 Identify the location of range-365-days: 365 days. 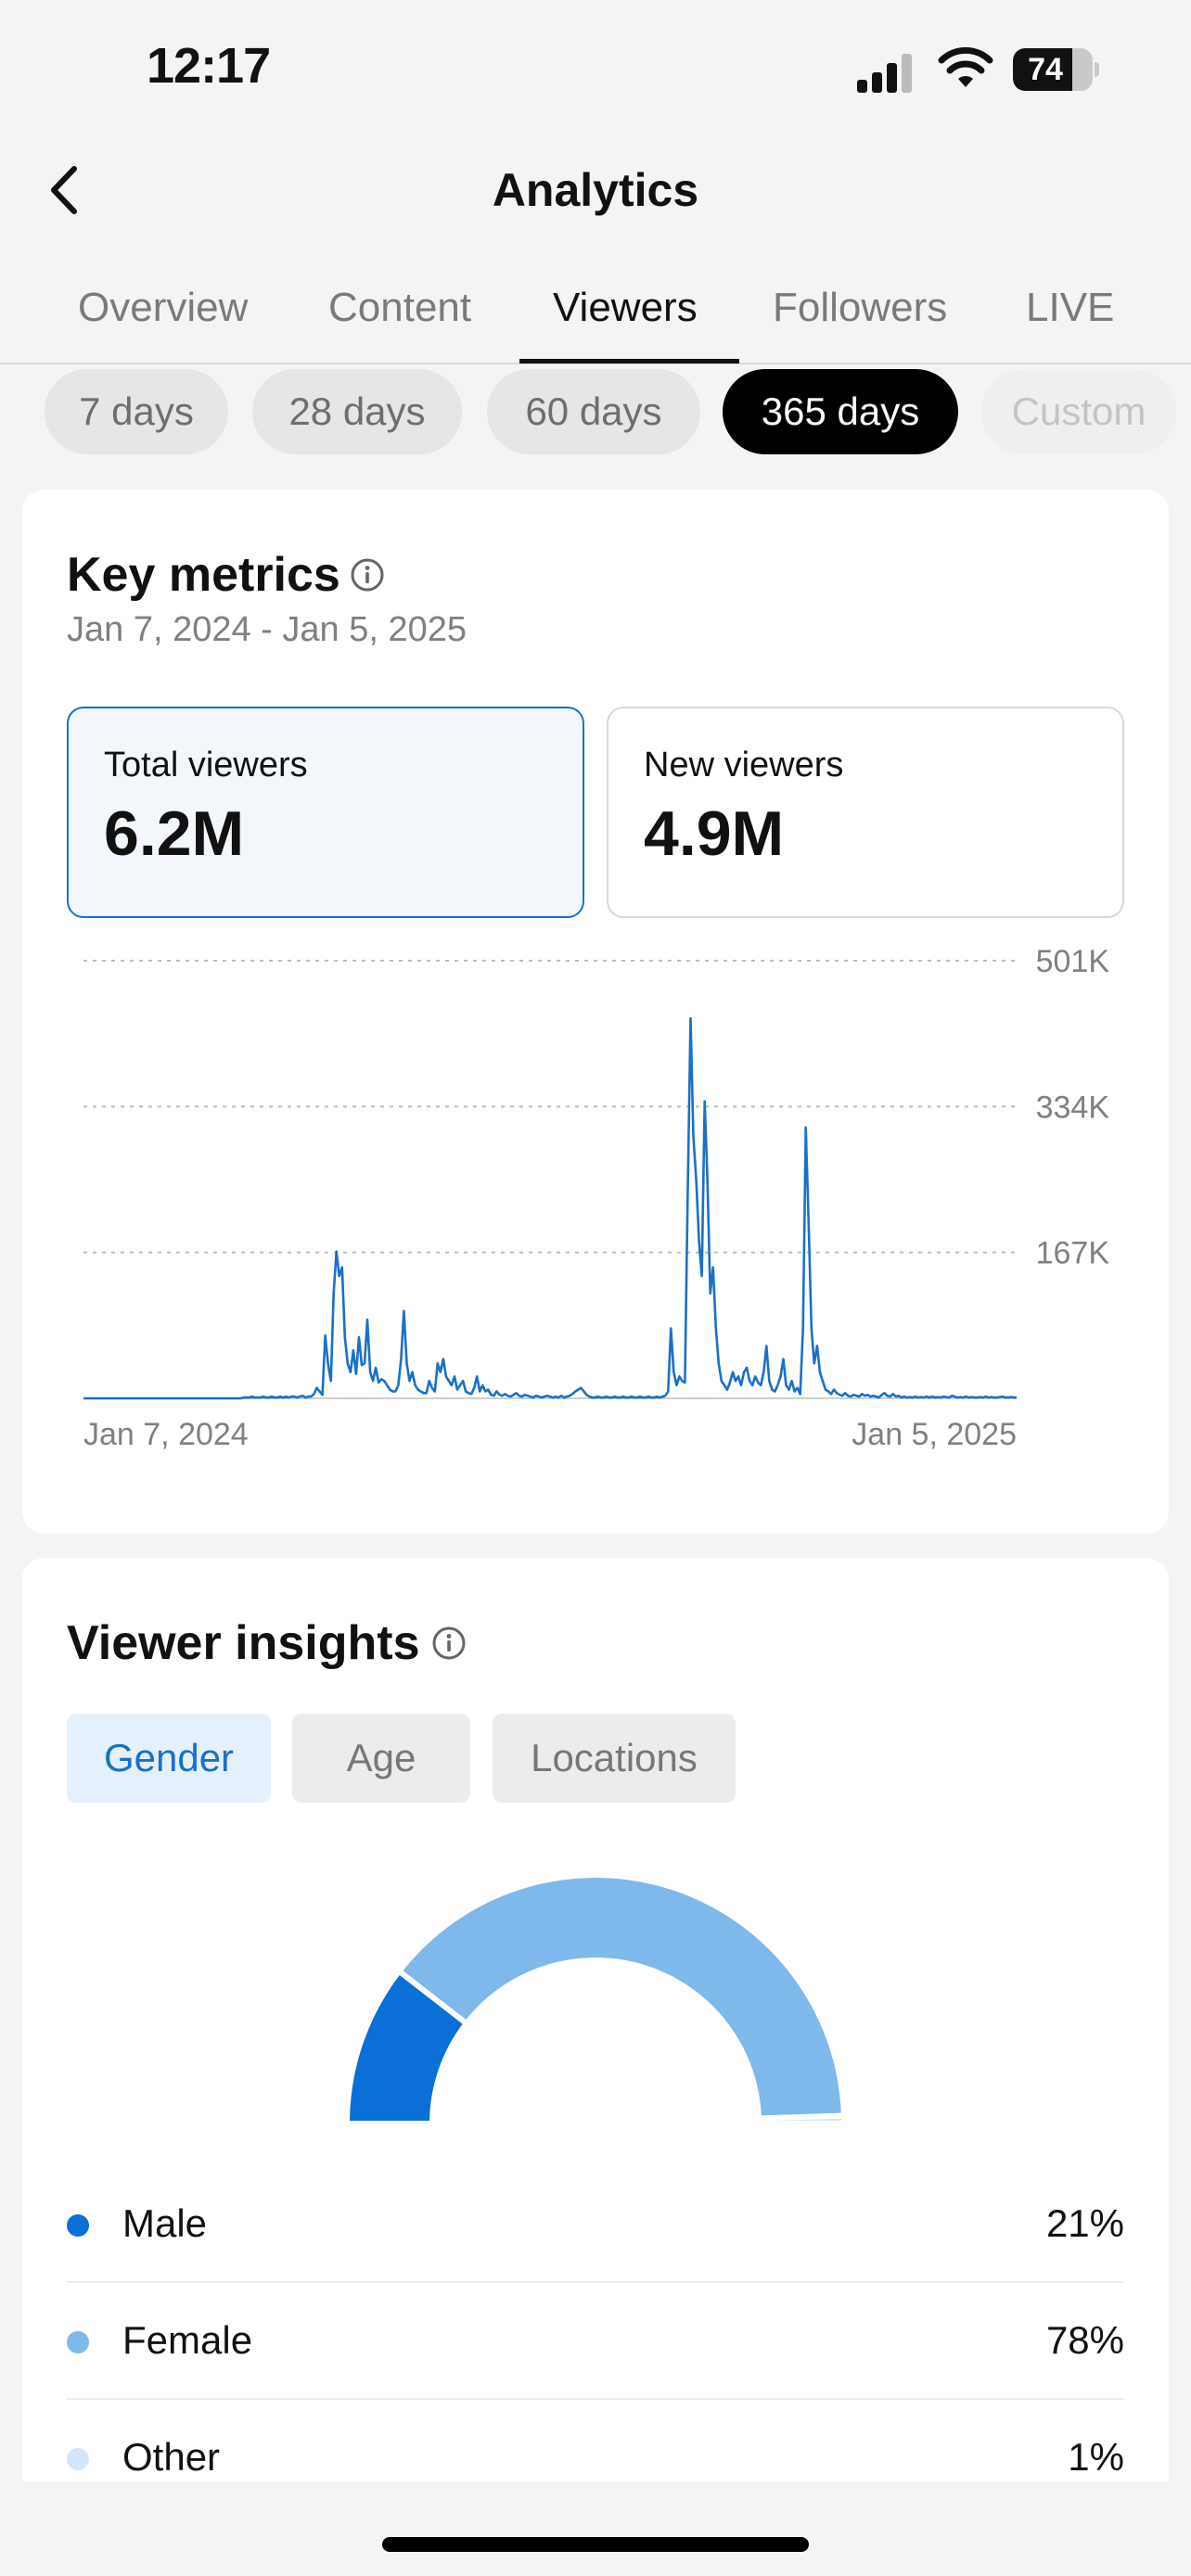
(840, 411).